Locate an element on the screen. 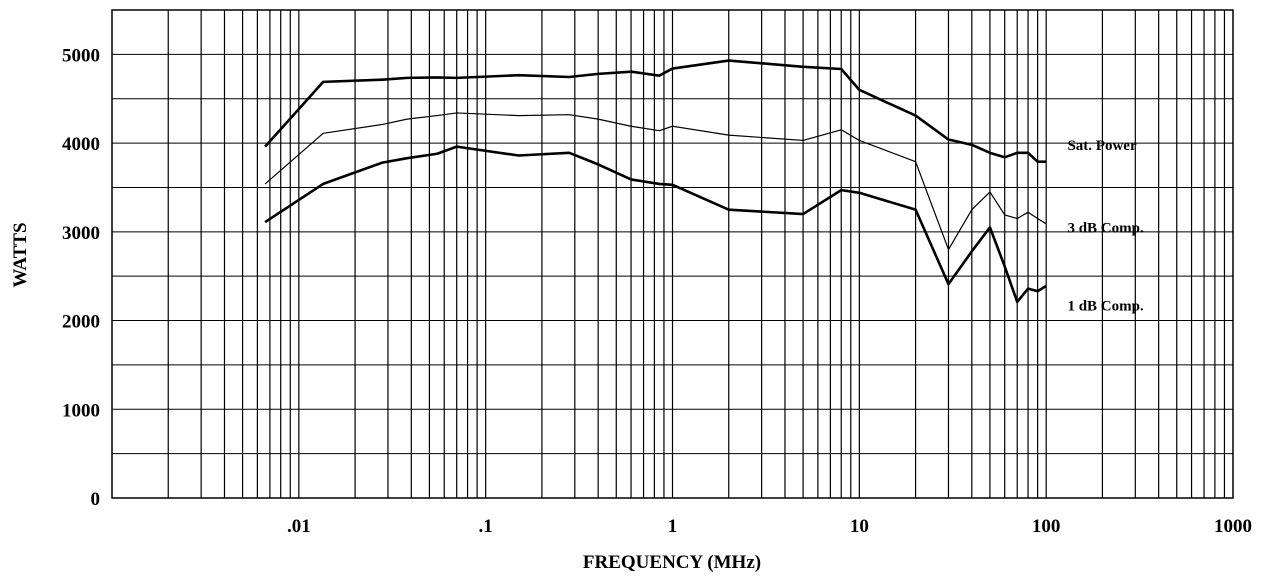 This screenshot has height=581, width=1265. y-tick-label: 3000 is located at coordinates (81, 233).